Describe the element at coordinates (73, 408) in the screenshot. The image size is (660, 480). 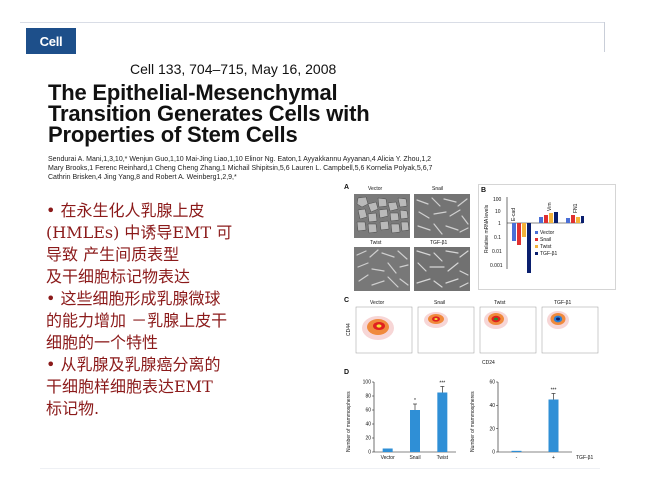
I see `bullet-line: 标记物.` at that location.